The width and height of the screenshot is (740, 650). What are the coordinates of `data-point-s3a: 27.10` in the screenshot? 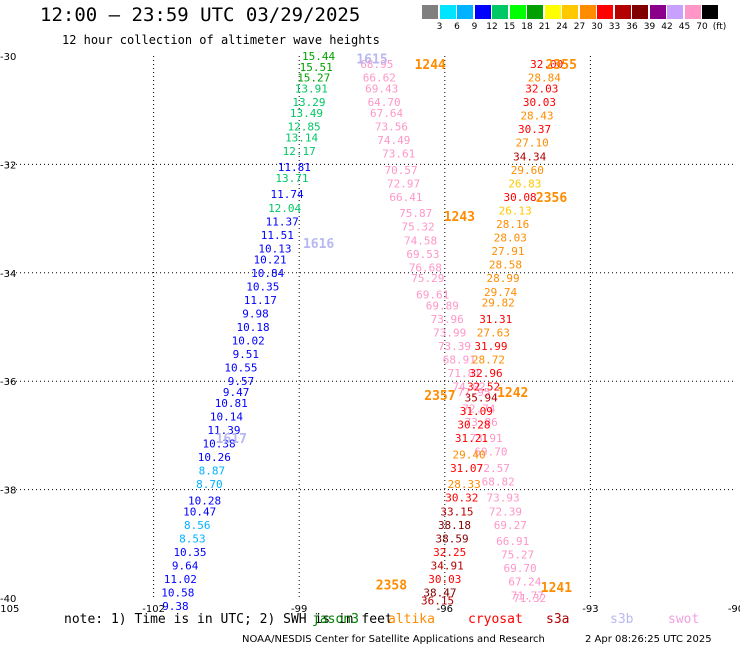 It's located at (532, 143).